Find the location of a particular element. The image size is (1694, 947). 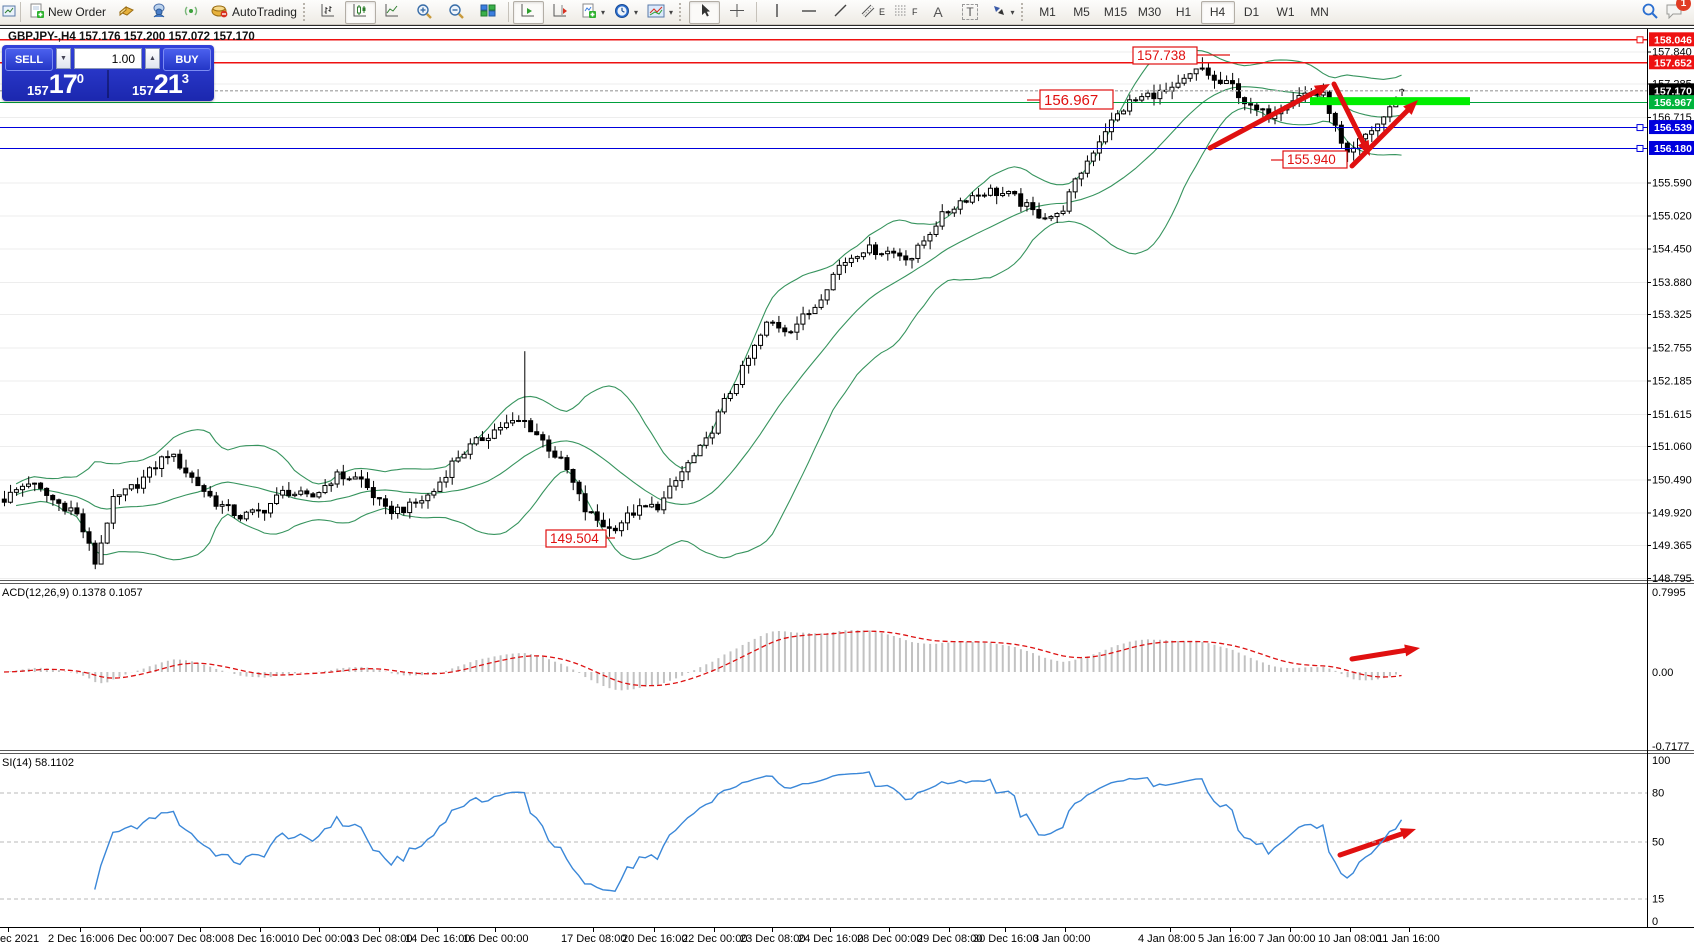

timeframe-button-M15: M15 is located at coordinates (1115, 12).